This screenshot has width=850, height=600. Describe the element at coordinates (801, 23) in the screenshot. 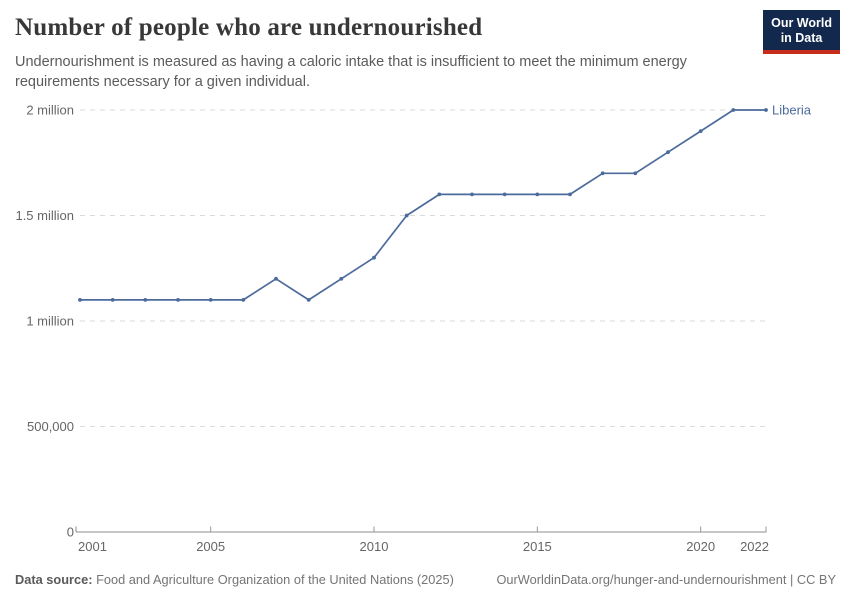

I see `owid-logo-line1: Our World` at that location.